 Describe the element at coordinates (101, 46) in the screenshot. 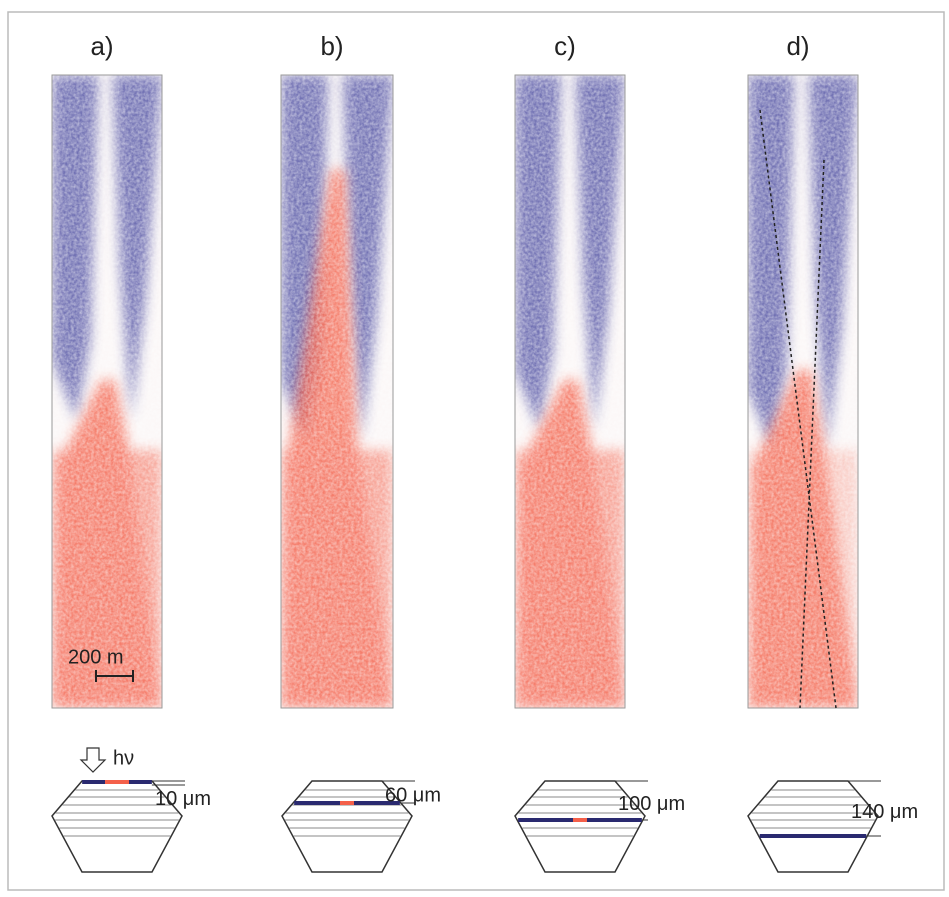

I see `panel-label: a)` at that location.